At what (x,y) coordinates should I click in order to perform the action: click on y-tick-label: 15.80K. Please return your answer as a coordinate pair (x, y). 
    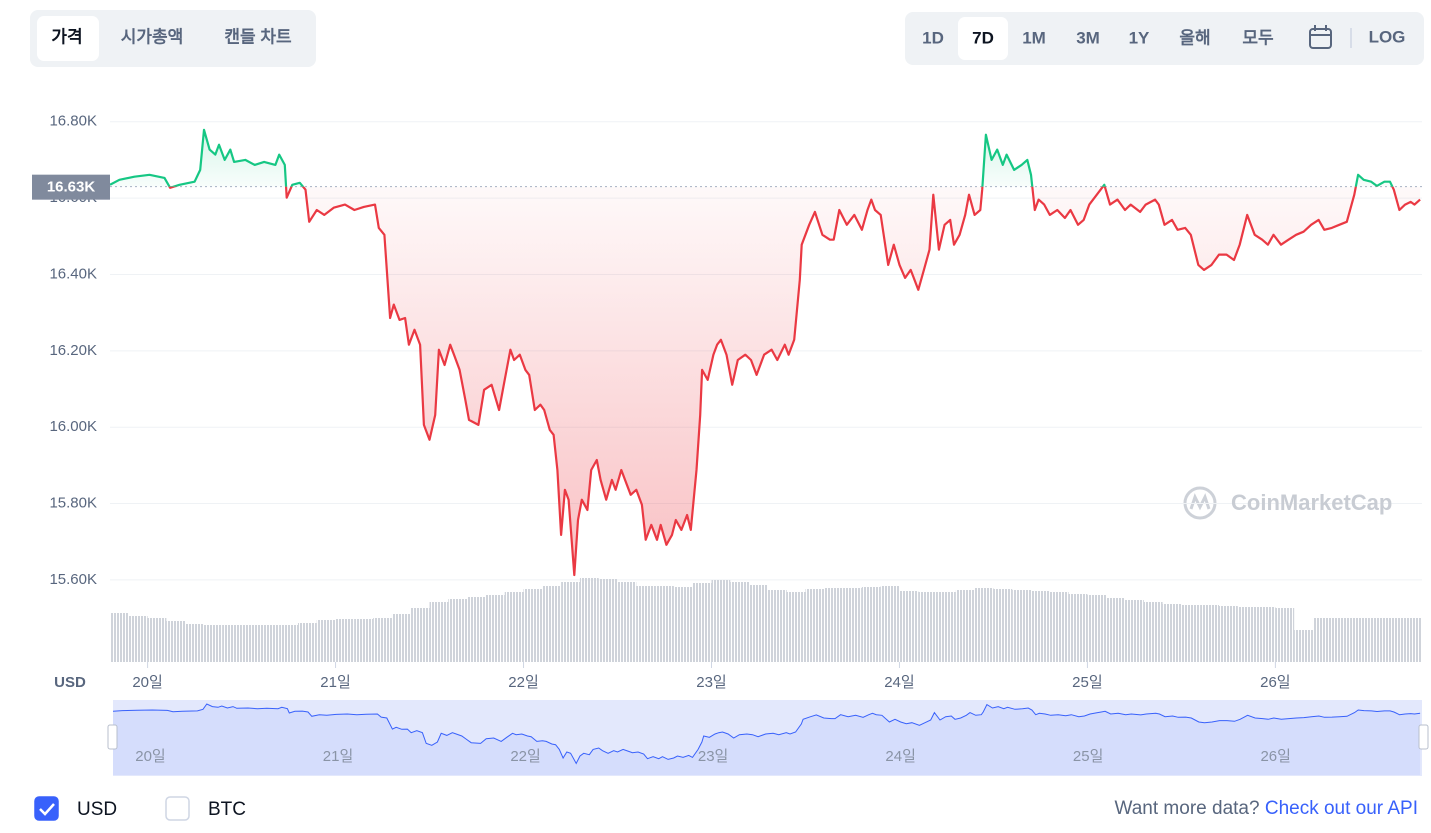
    Looking at the image, I should click on (73, 503).